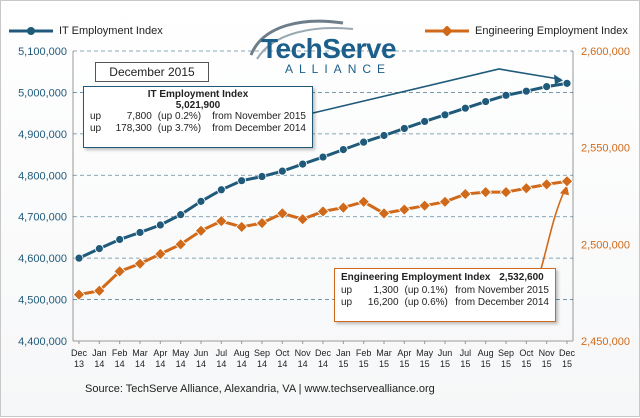 The image size is (640, 418). What do you see at coordinates (605, 342) in the screenshot?
I see `y-right-tick-label: 2,450,000` at bounding box center [605, 342].